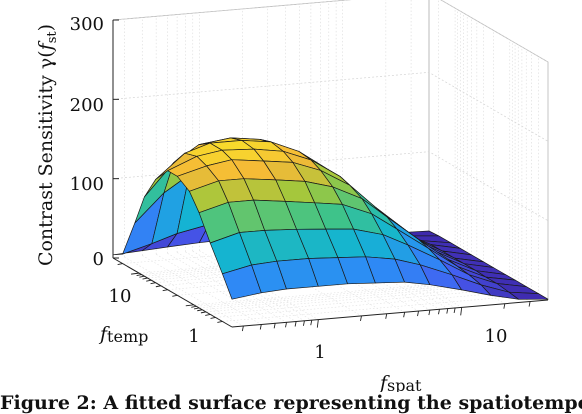 The height and width of the screenshot is (414, 582). What do you see at coordinates (120, 296) in the screenshot?
I see `y-tick-label: 10` at bounding box center [120, 296].